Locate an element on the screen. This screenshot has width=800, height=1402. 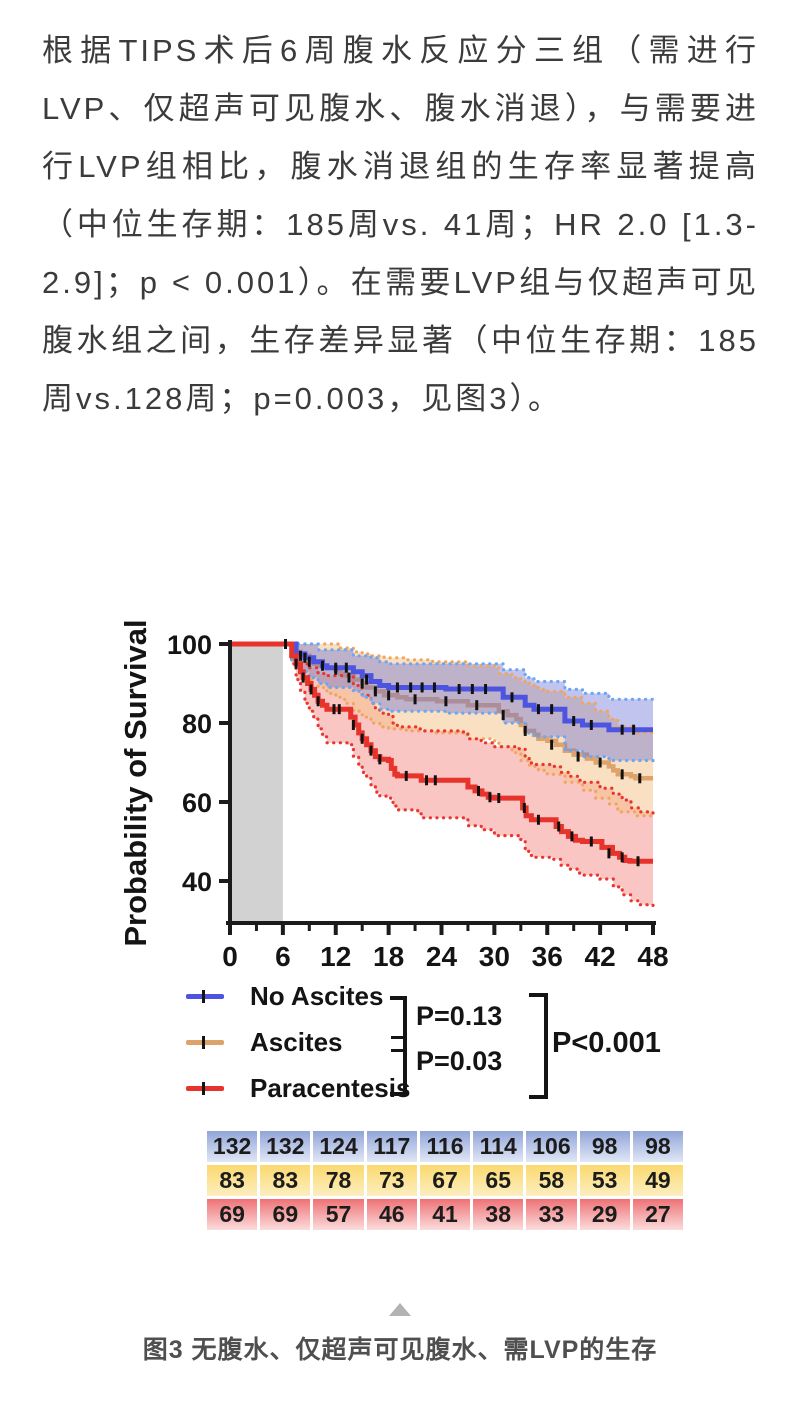
legend-label: No Ascites is located at coordinates (317, 995).